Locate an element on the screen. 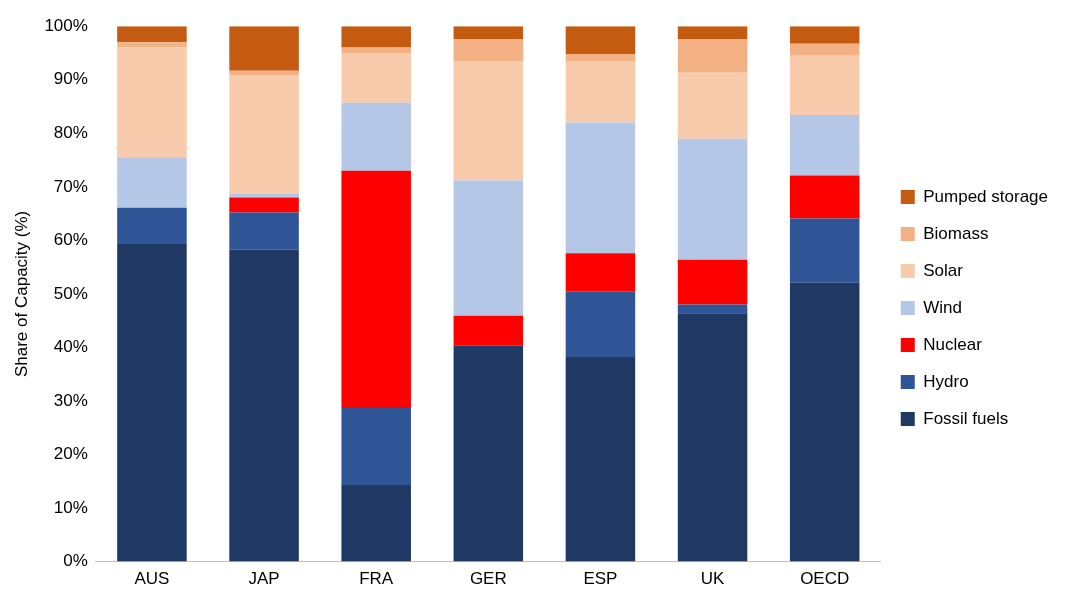  y-tick-label: 70% is located at coordinates (70, 186).